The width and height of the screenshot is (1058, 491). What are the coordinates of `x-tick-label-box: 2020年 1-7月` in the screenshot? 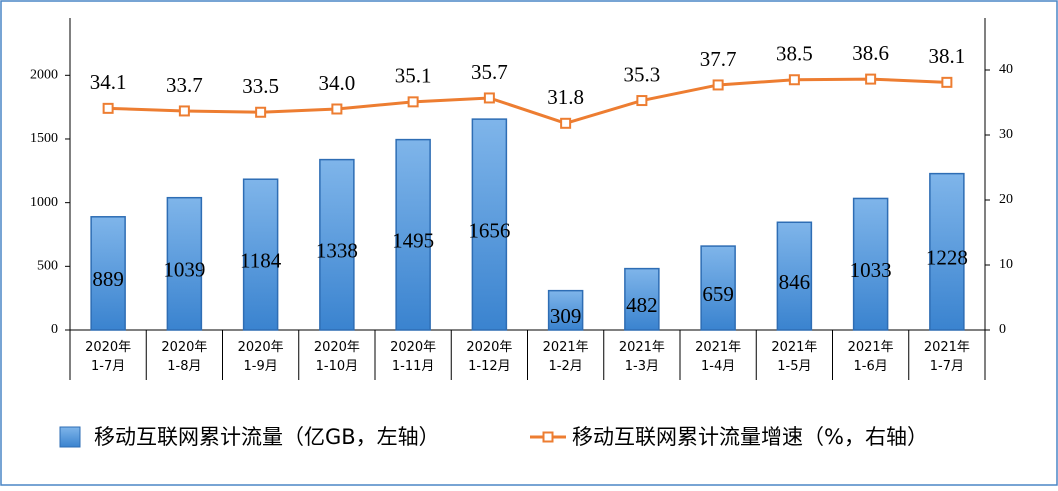 It's located at (108, 357).